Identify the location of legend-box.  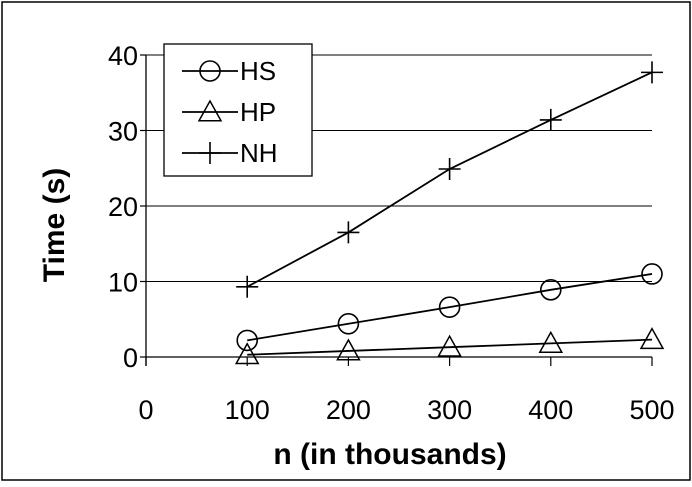
(238, 110).